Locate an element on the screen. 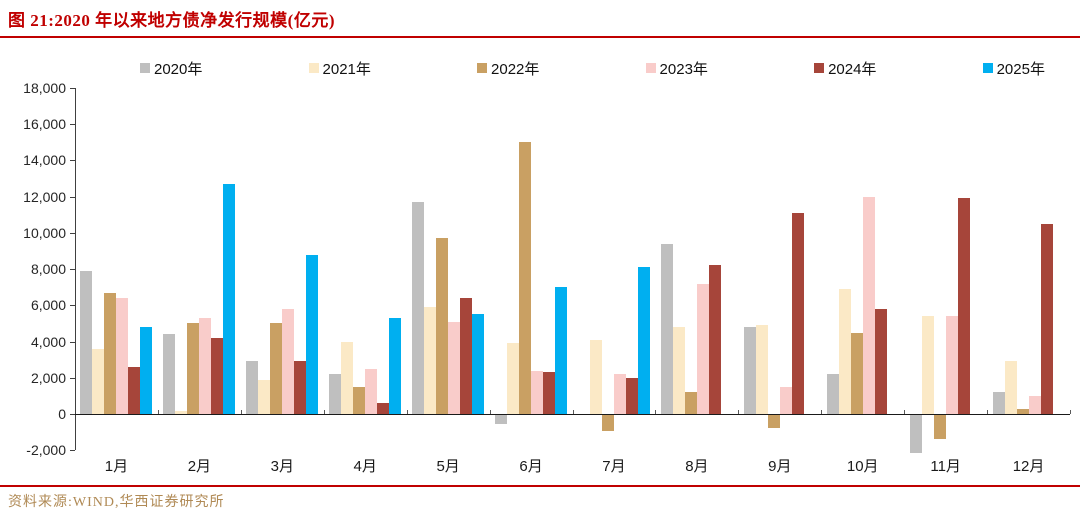 The image size is (1080, 516). bar-2023年-11月 is located at coordinates (951, 365).